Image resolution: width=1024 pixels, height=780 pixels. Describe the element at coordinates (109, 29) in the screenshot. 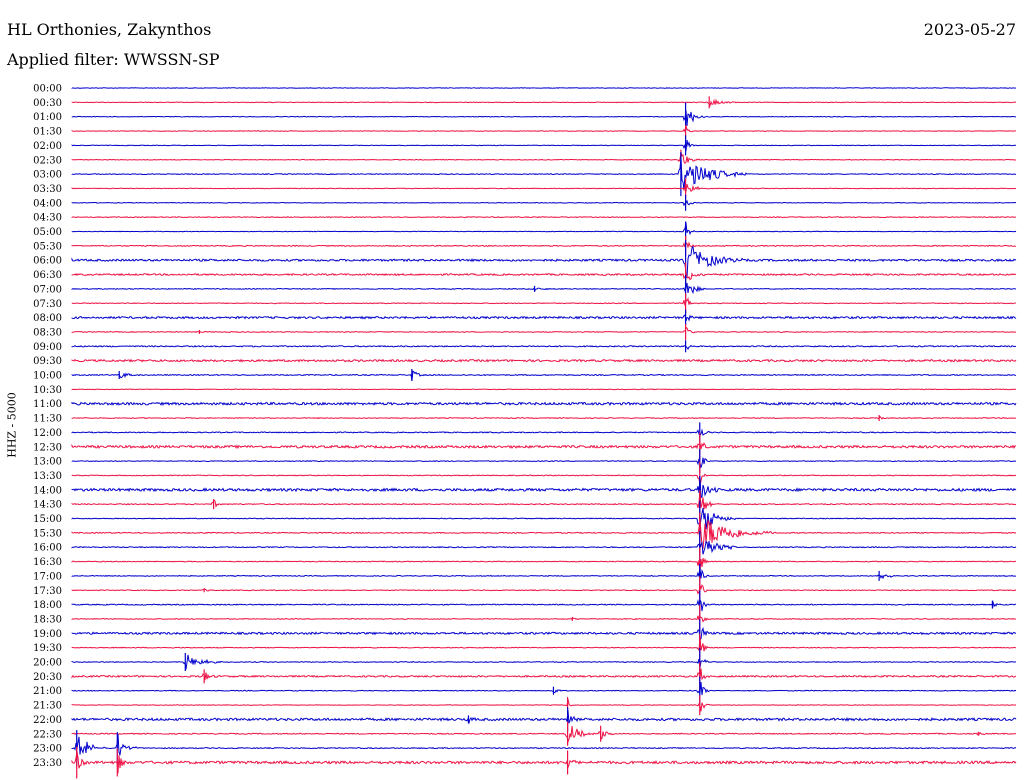

I see `station-title: HL Orthonies, Zakynthos` at that location.